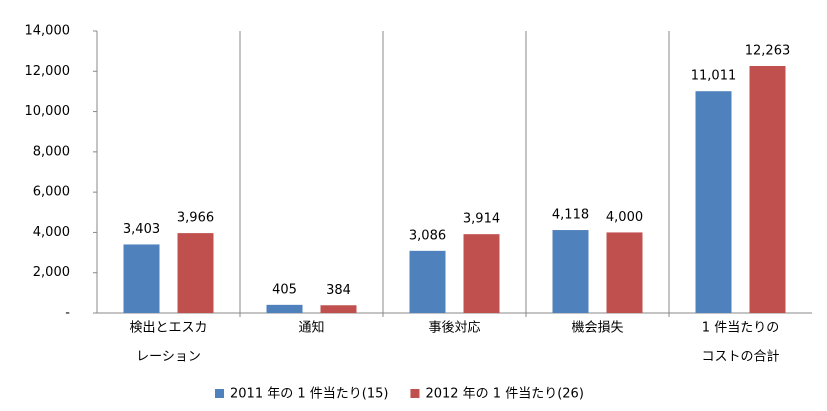 The image size is (827, 411). I want to click on y-tick-label: 4,000, so click(51, 232).